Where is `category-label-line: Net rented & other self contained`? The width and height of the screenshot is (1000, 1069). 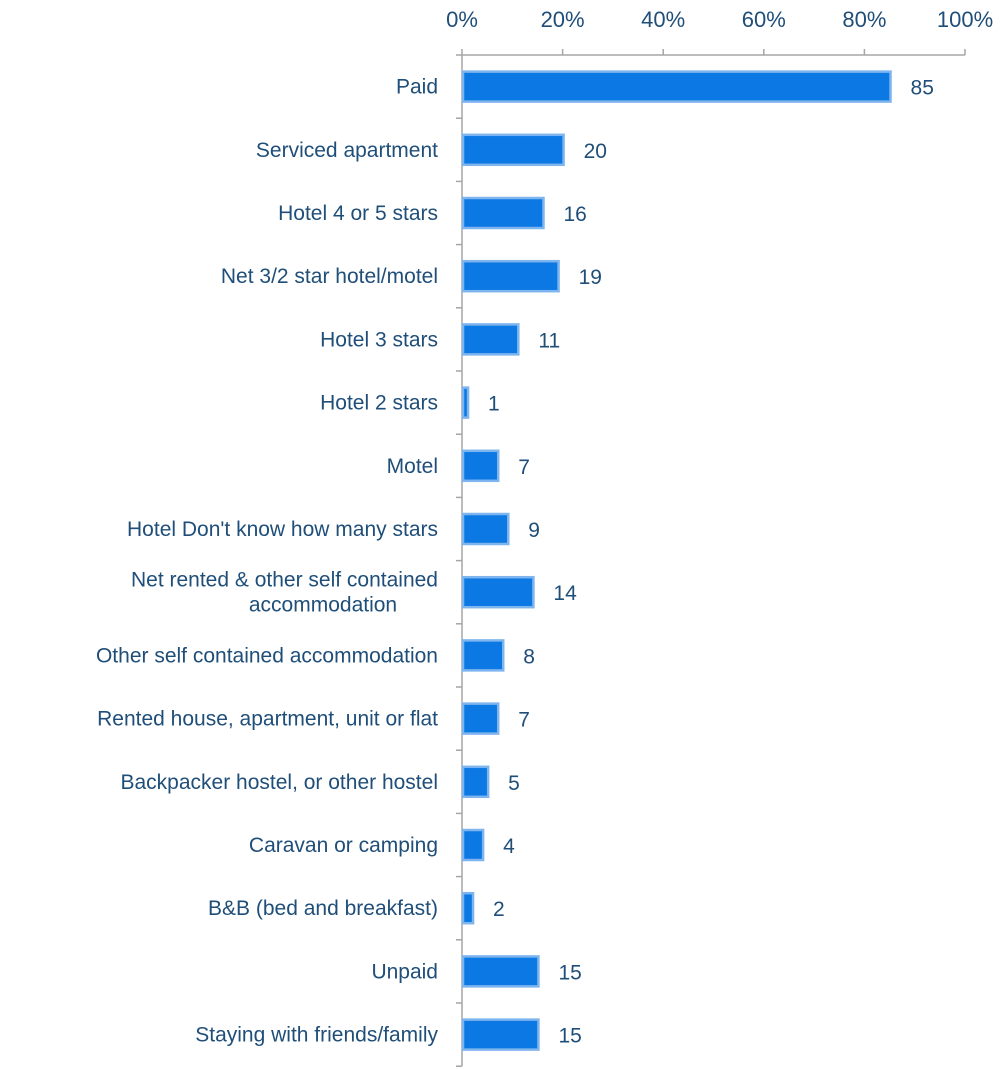 category-label-line: Net rented & other self contained is located at coordinates (284, 580).